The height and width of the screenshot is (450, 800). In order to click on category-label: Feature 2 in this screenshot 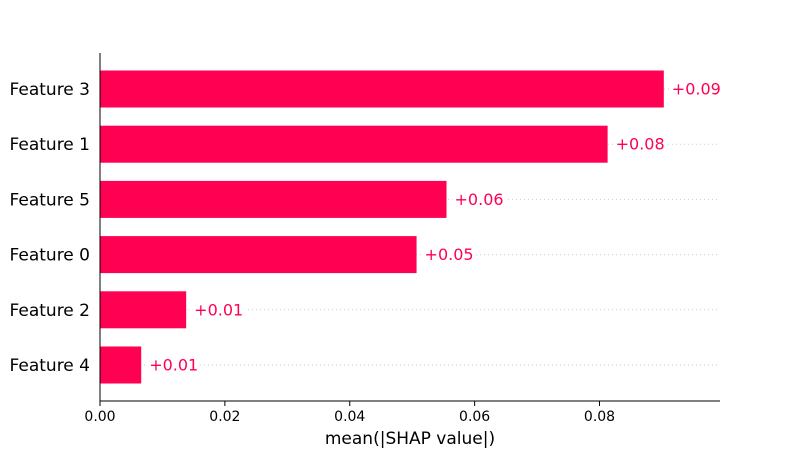, I will do `click(50, 311)`.